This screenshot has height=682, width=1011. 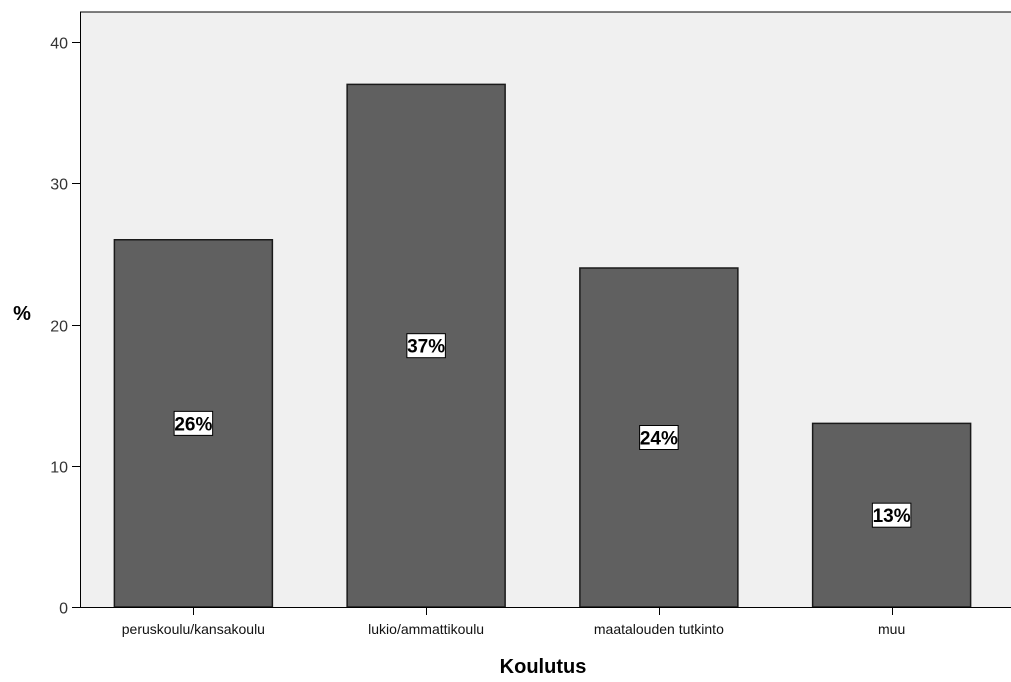 What do you see at coordinates (426, 629) in the screenshot?
I see `x-tick-label: lukio/ammattikoulu` at bounding box center [426, 629].